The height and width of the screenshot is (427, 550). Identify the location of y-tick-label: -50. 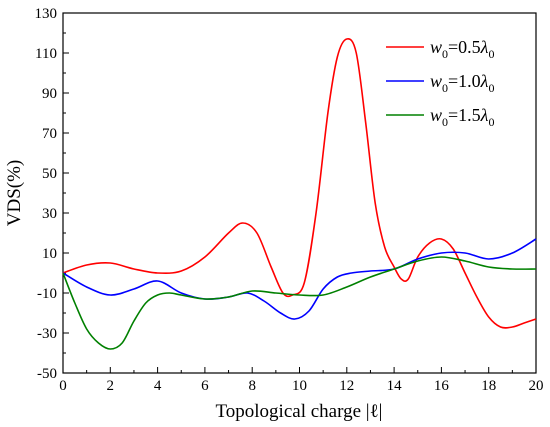
(47, 374).